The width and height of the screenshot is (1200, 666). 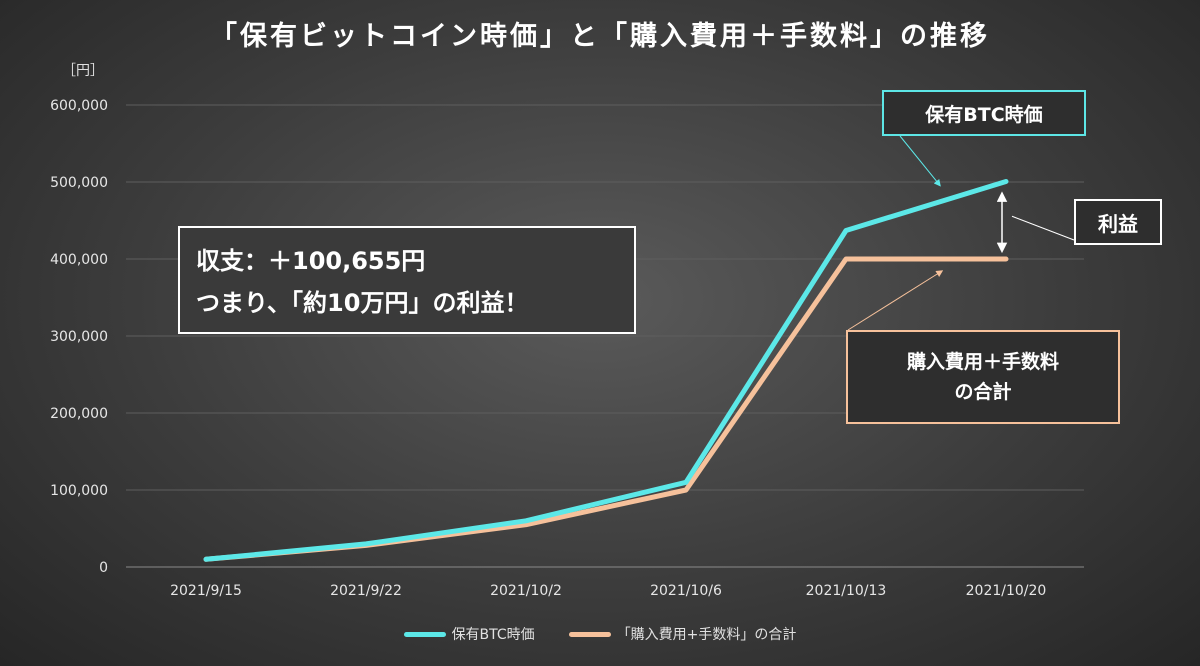 What do you see at coordinates (920, 161) in the screenshot?
I see `btc-callout-arrow` at bounding box center [920, 161].